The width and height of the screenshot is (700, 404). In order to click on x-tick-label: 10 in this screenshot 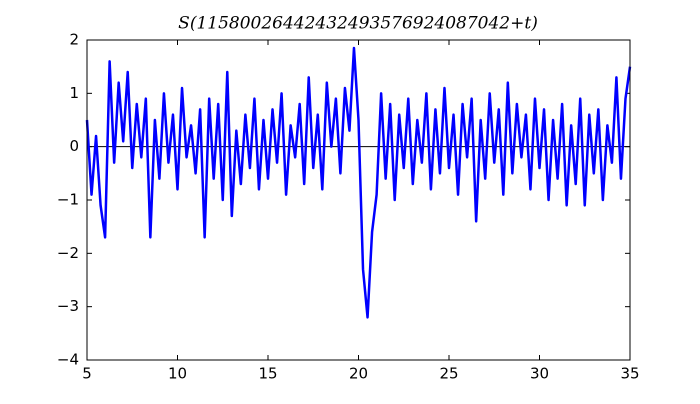, I will do `click(177, 374)`.